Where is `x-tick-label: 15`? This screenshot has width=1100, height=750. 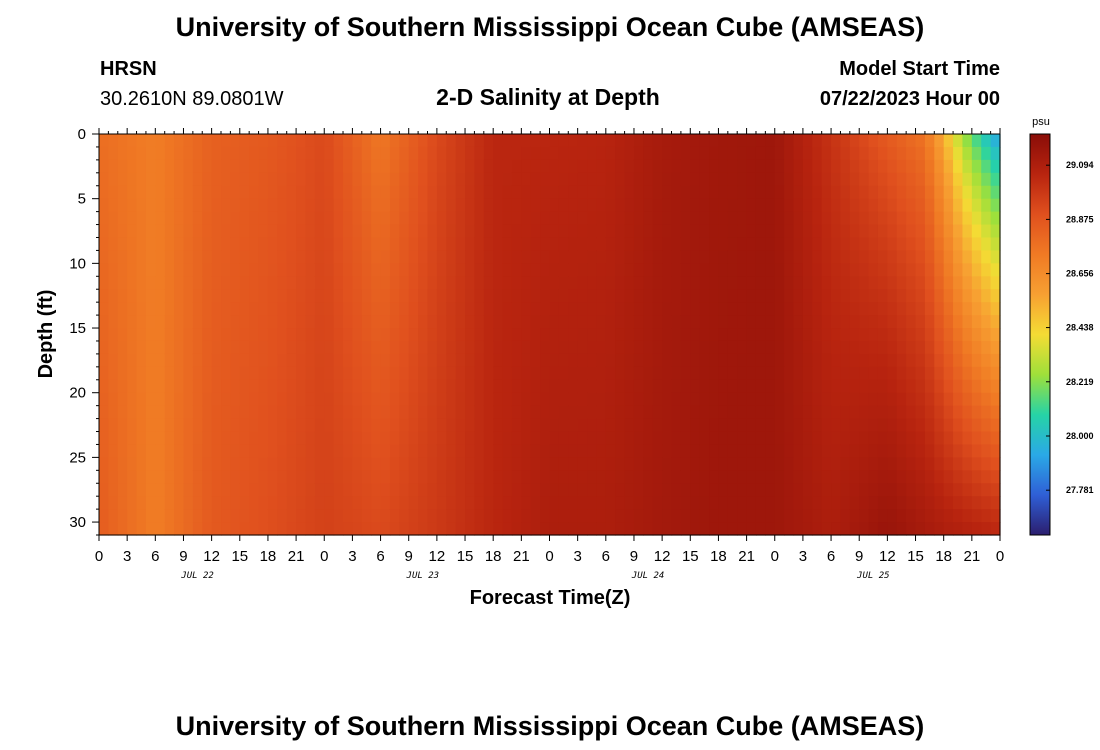
x-tick-label: 15 is located at coordinates (915, 556).